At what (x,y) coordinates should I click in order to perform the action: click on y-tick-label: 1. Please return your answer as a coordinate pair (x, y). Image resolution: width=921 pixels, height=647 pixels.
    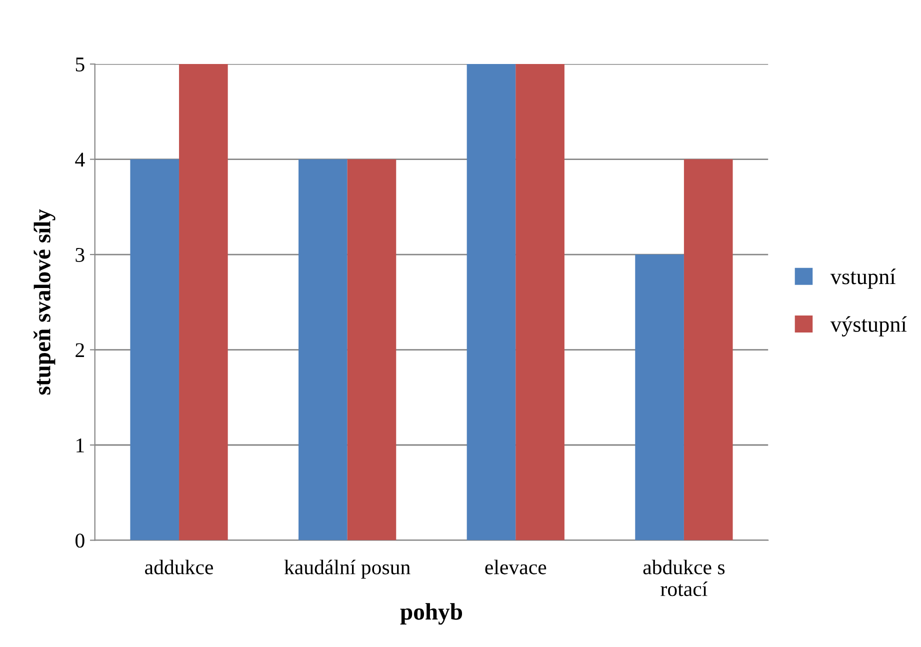
    Looking at the image, I should click on (80, 445).